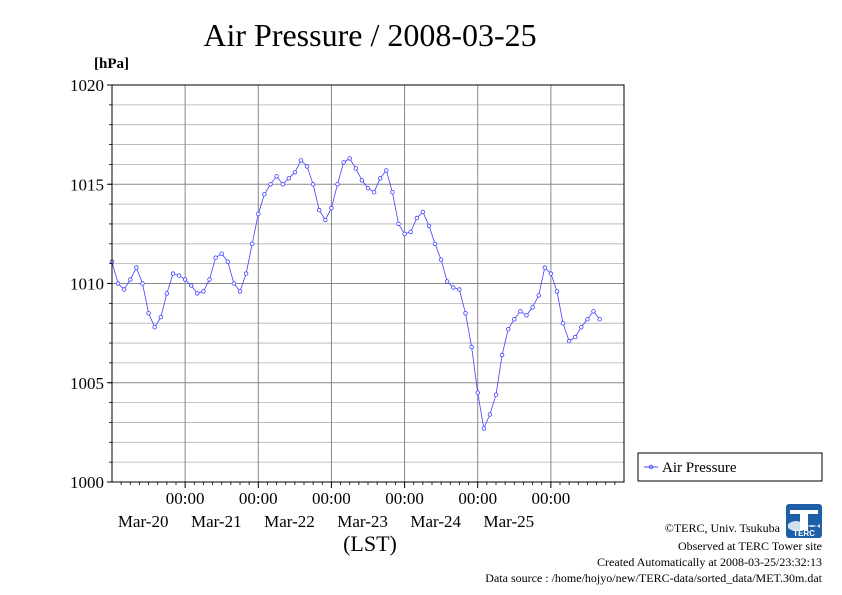 The image size is (842, 595). What do you see at coordinates (111, 64) in the screenshot?
I see `y-axis-unit: [hPa]` at bounding box center [111, 64].